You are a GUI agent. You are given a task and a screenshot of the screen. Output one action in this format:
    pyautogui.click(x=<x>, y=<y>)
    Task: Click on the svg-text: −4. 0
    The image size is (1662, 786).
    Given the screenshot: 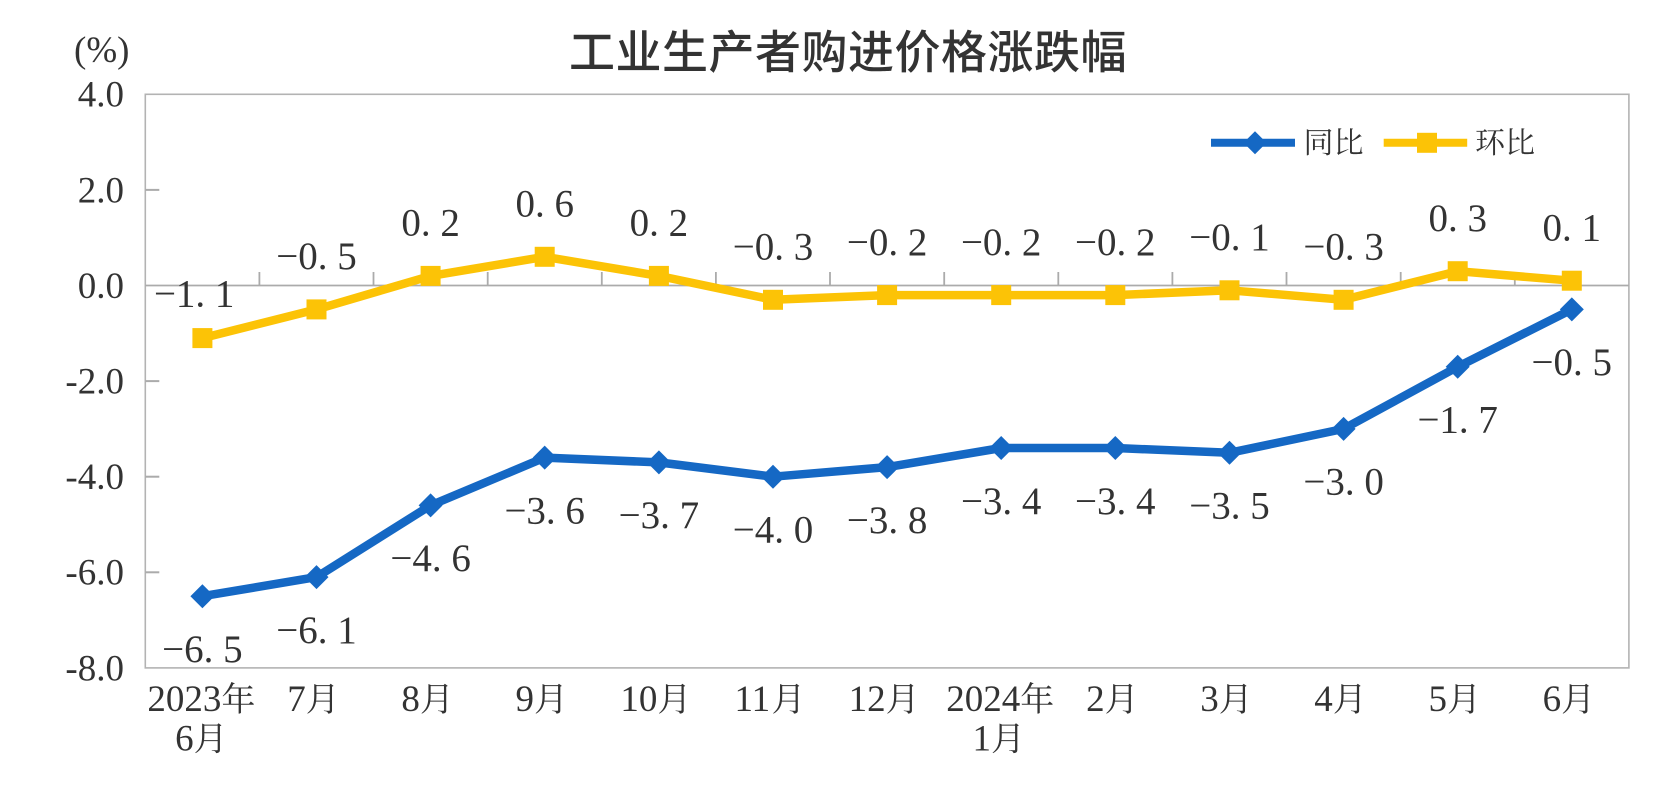 What is the action you would take?
    pyautogui.click(x=773, y=530)
    